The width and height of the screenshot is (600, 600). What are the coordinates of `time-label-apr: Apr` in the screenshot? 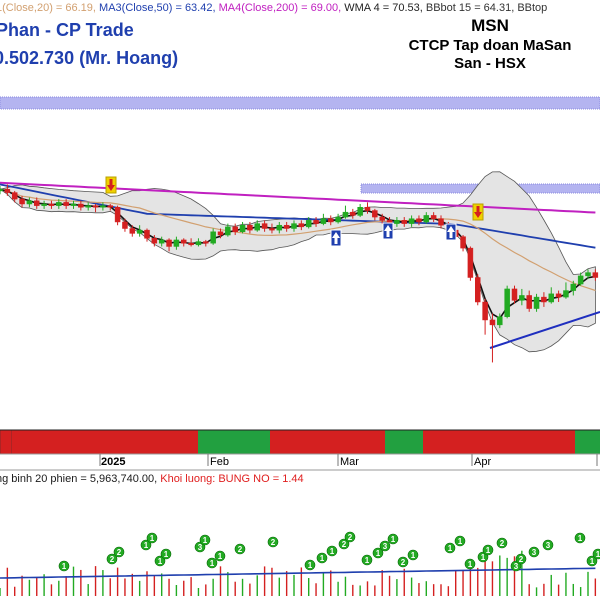 It's located at (482, 462).